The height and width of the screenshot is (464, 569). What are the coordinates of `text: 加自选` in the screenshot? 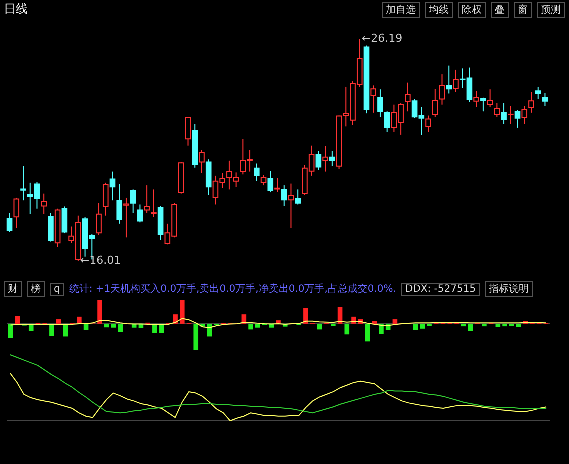 It's located at (401, 10).